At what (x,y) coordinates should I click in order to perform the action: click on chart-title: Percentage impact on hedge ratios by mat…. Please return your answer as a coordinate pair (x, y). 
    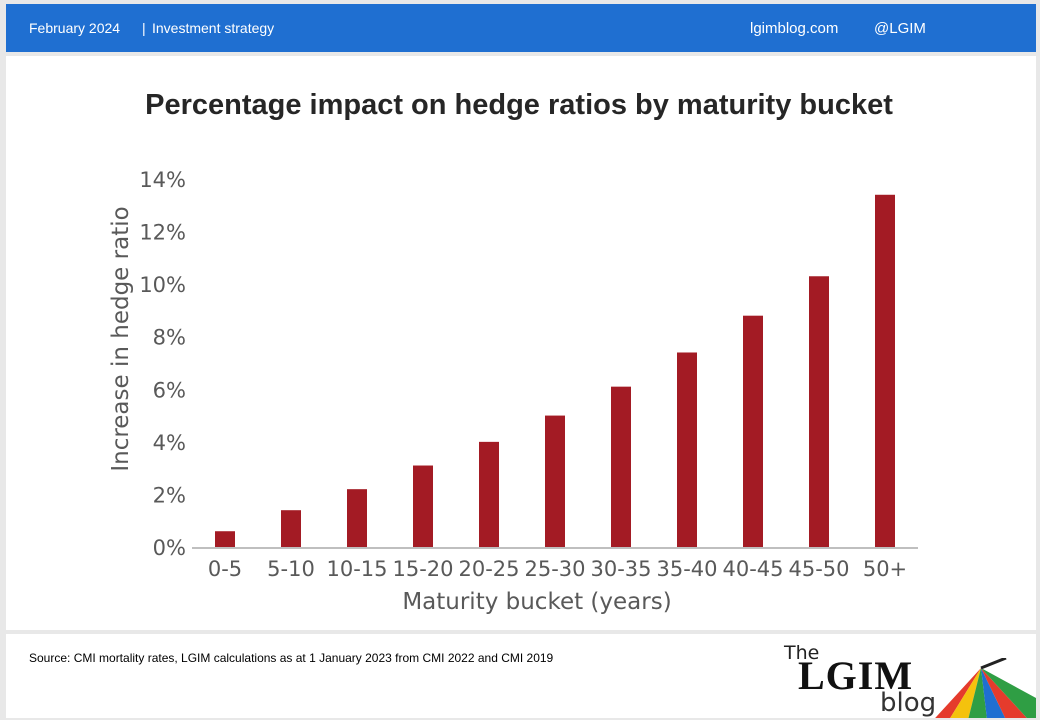
    Looking at the image, I should click on (519, 105).